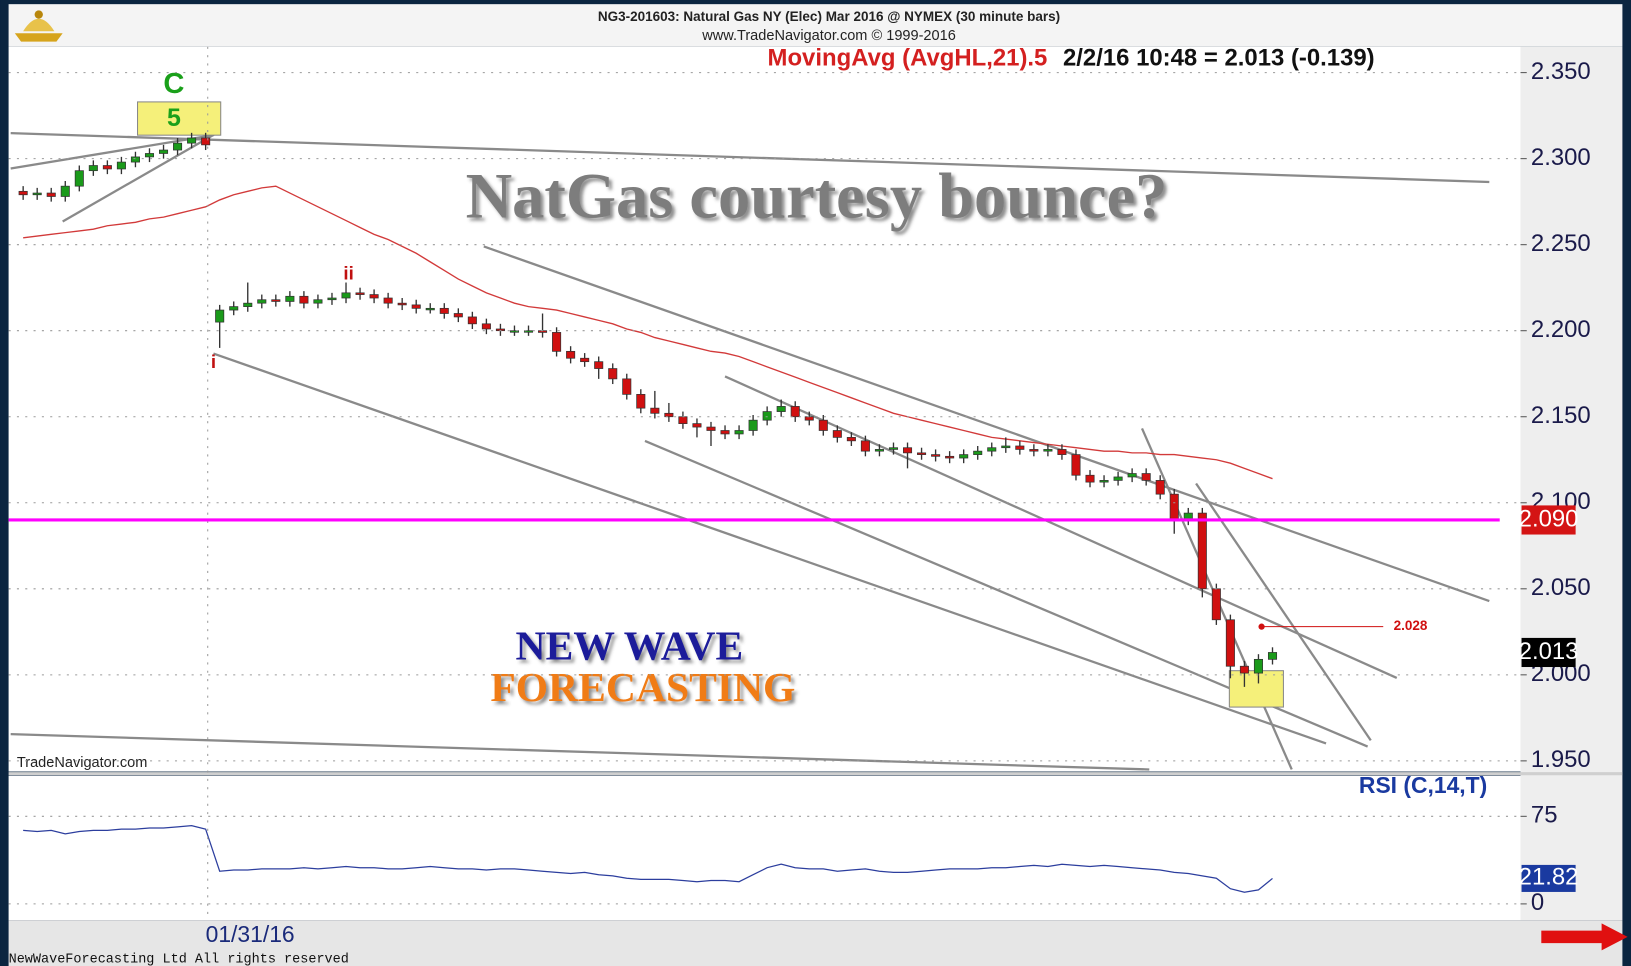  Describe the element at coordinates (642, 687) in the screenshot. I see `brand-line: FORECASTING` at that location.